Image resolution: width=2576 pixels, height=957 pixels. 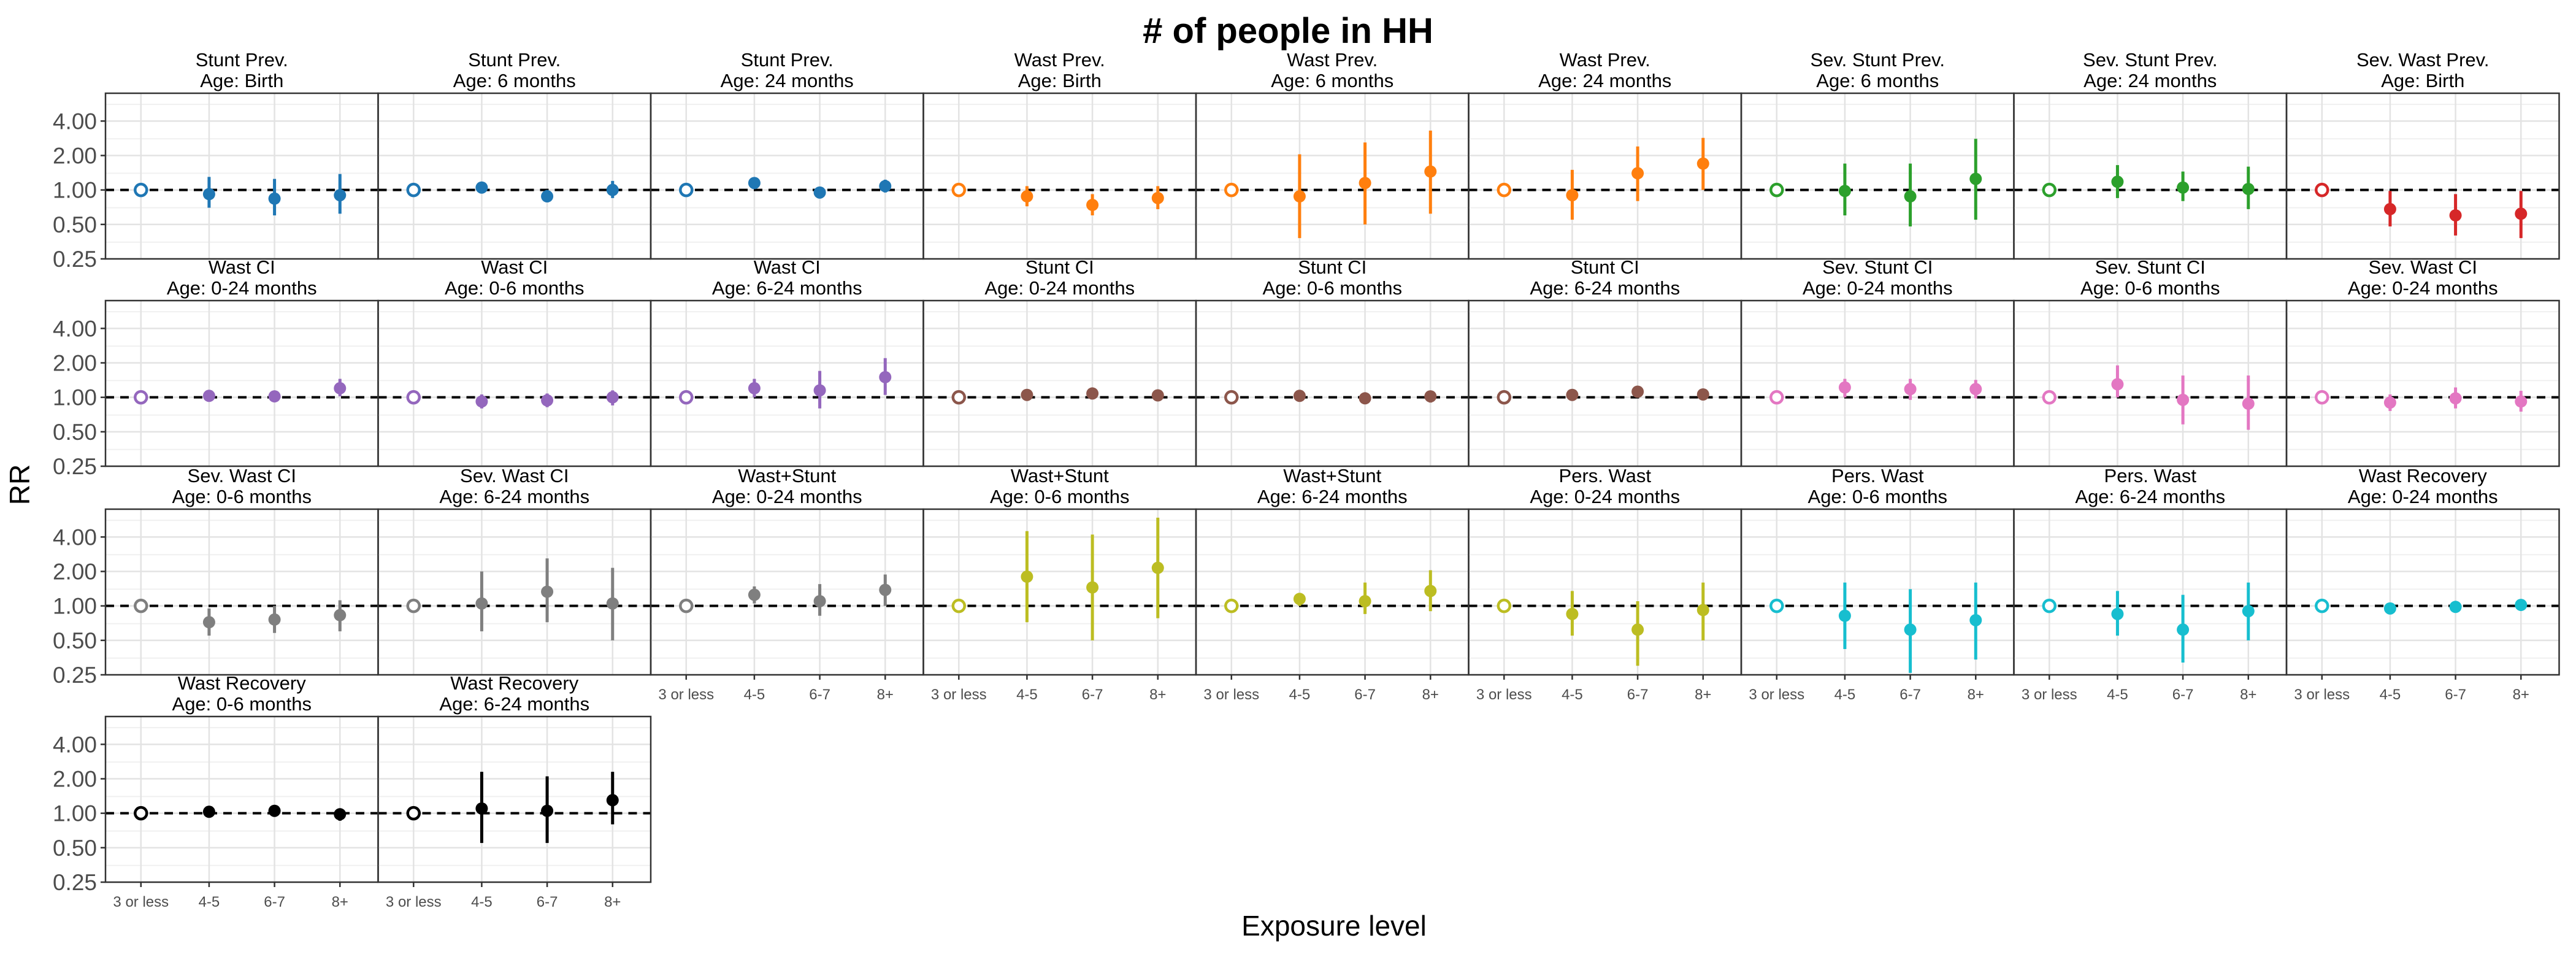 I want to click on facet-panel: Wast Prev.Age: 24 months, so click(x=1605, y=154).